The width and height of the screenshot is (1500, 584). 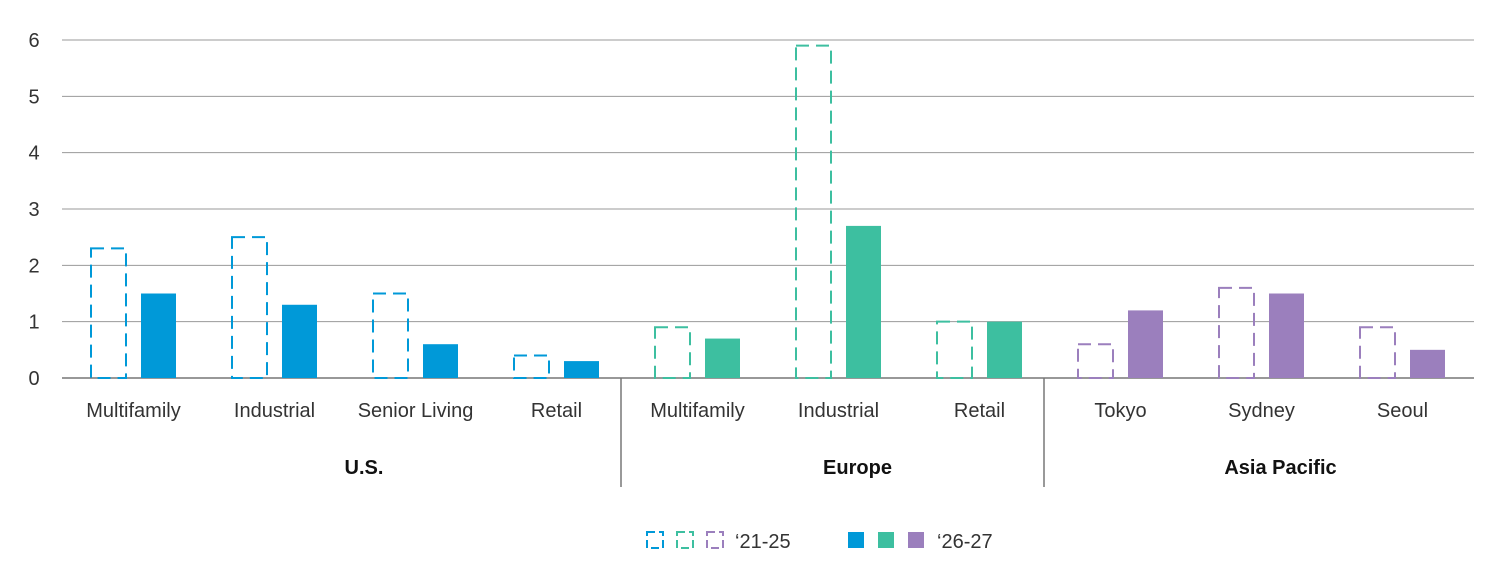 What do you see at coordinates (33, 266) in the screenshot?
I see `y-tick-label: 2` at bounding box center [33, 266].